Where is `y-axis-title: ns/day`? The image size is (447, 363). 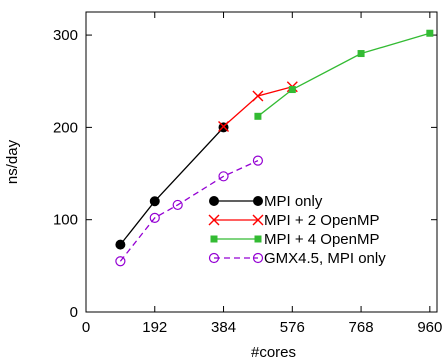 y-axis-title: ns/day is located at coordinates (12, 161).